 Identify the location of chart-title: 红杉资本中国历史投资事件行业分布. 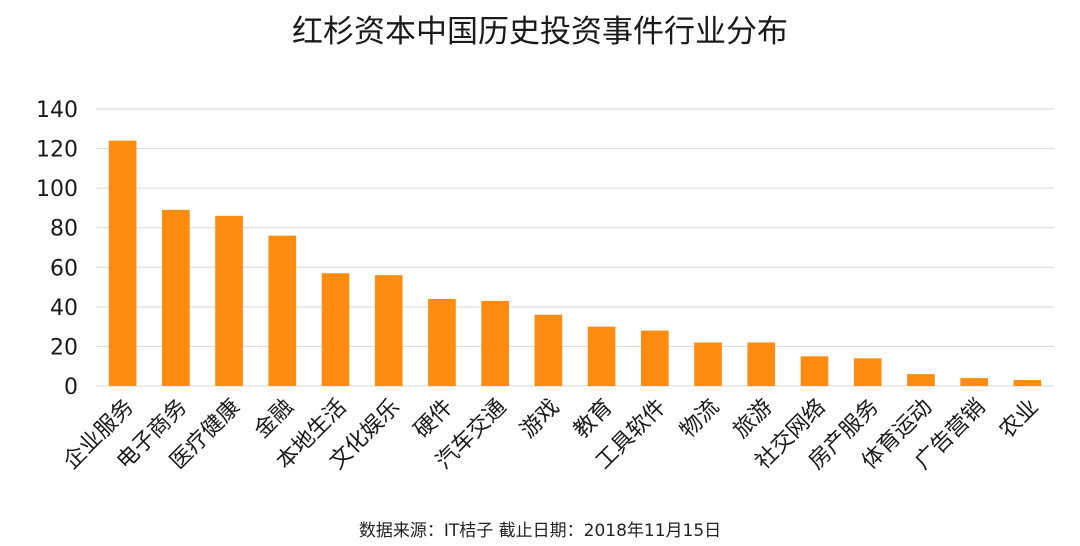
(540, 32).